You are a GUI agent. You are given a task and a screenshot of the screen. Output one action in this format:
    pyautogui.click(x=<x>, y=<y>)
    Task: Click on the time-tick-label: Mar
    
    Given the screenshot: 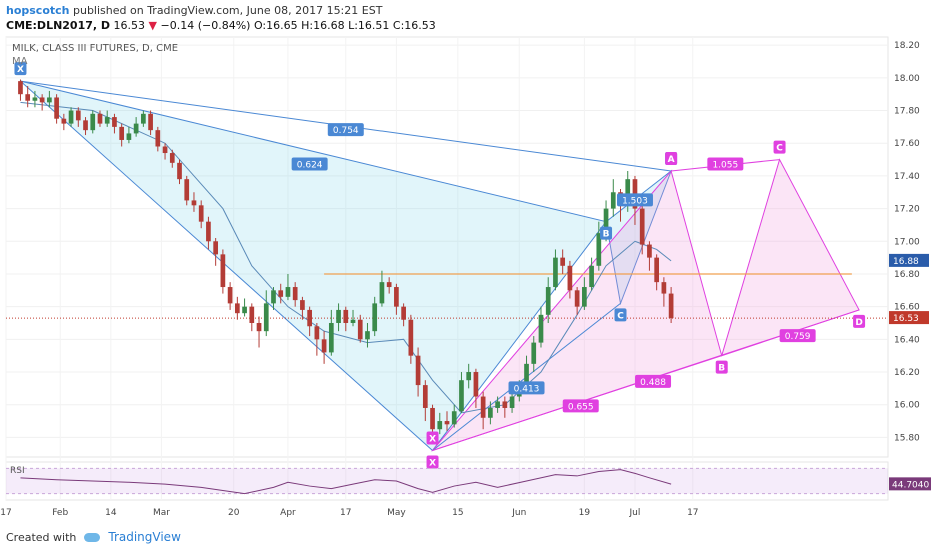 What is the action you would take?
    pyautogui.click(x=161, y=513)
    